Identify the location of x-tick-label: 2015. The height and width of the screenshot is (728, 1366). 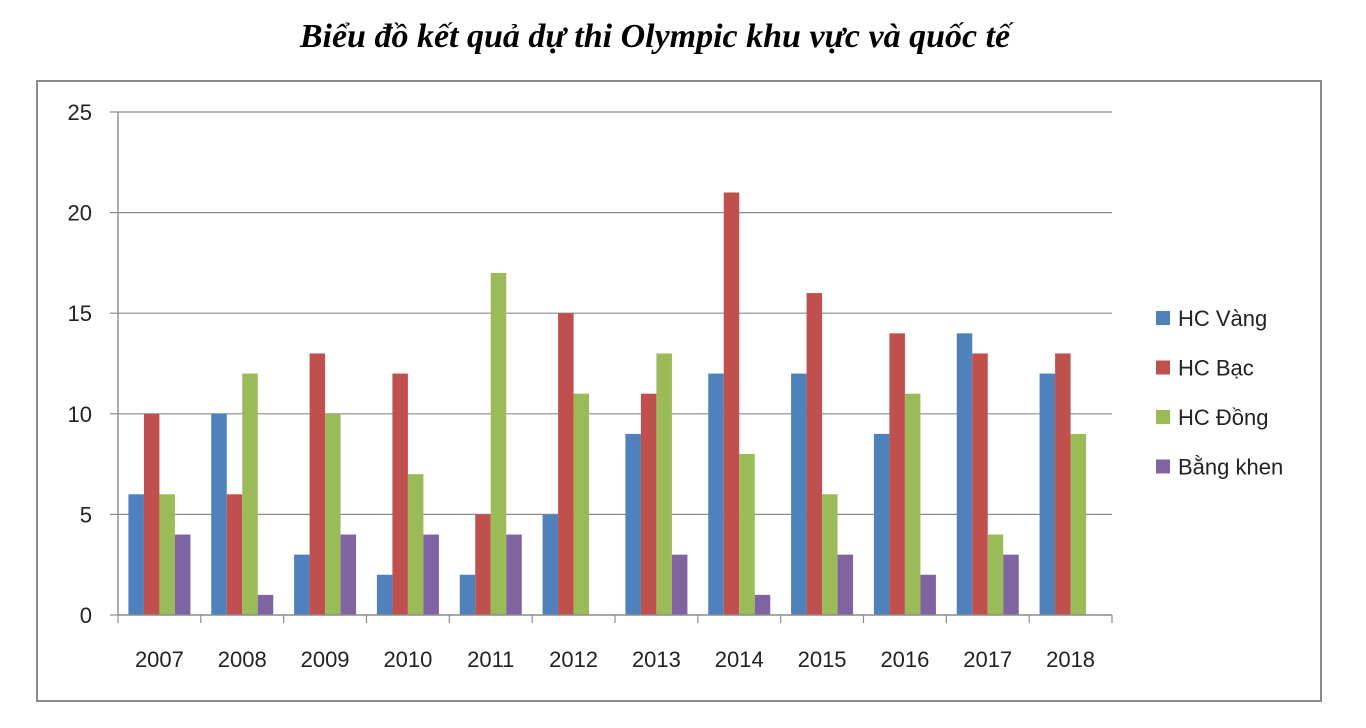
(822, 659).